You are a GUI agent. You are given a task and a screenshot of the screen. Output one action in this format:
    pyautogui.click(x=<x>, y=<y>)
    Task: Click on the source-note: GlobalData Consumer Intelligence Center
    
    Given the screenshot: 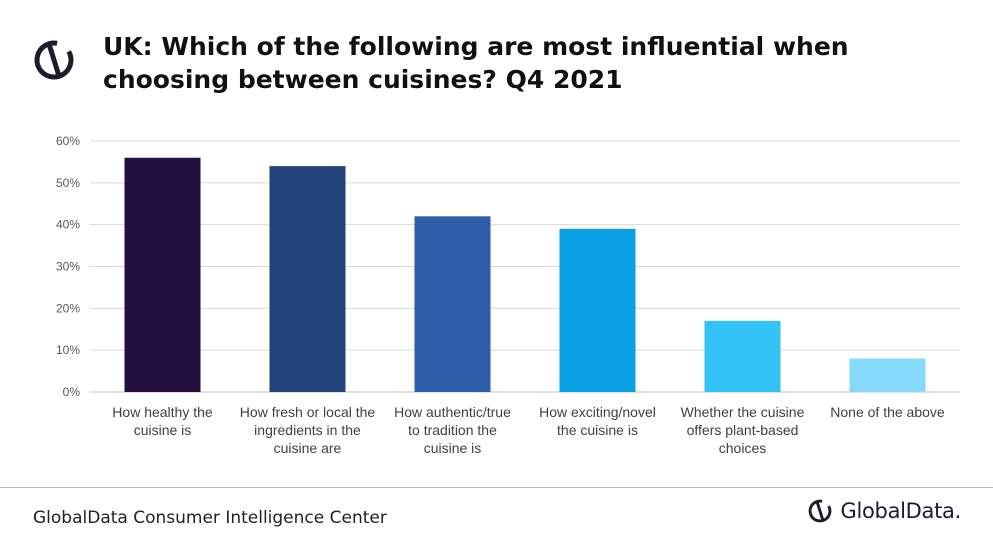 What is the action you would take?
    pyautogui.click(x=210, y=518)
    